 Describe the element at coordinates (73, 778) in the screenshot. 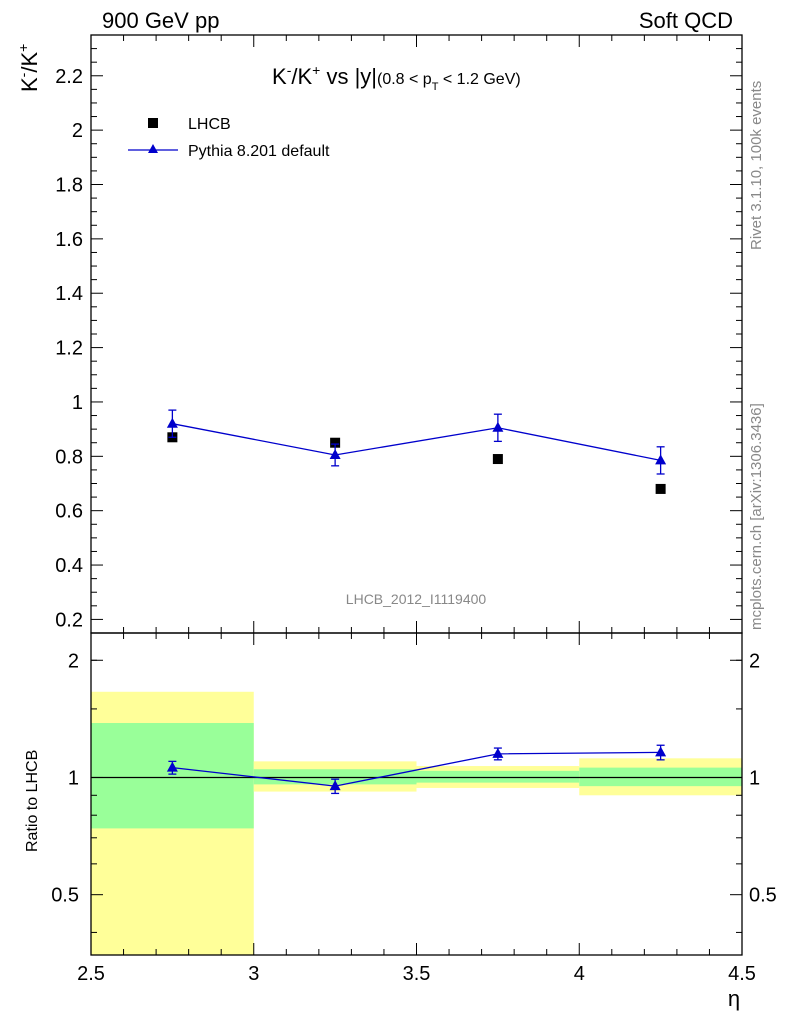

I see `ratio-tick-label-left: 1` at that location.